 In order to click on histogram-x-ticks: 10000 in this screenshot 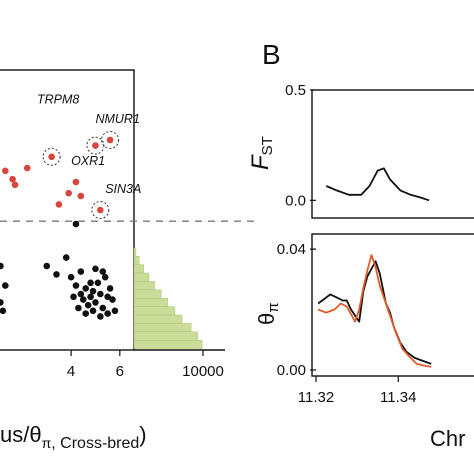, I will do `click(203, 365)`.